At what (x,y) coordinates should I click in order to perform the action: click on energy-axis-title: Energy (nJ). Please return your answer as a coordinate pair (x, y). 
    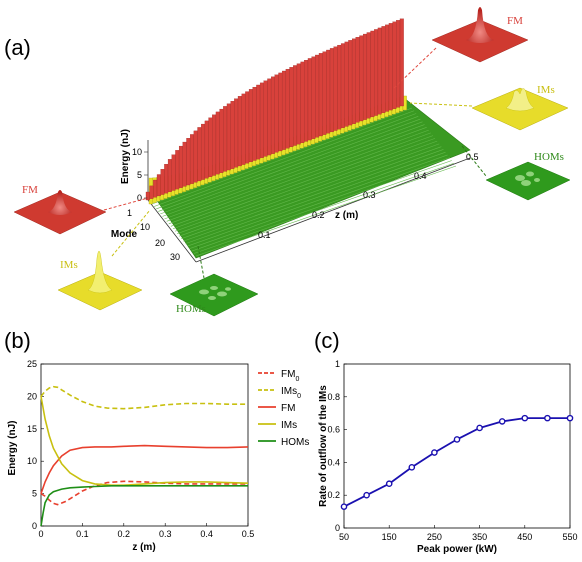
    Looking at the image, I should click on (125, 156).